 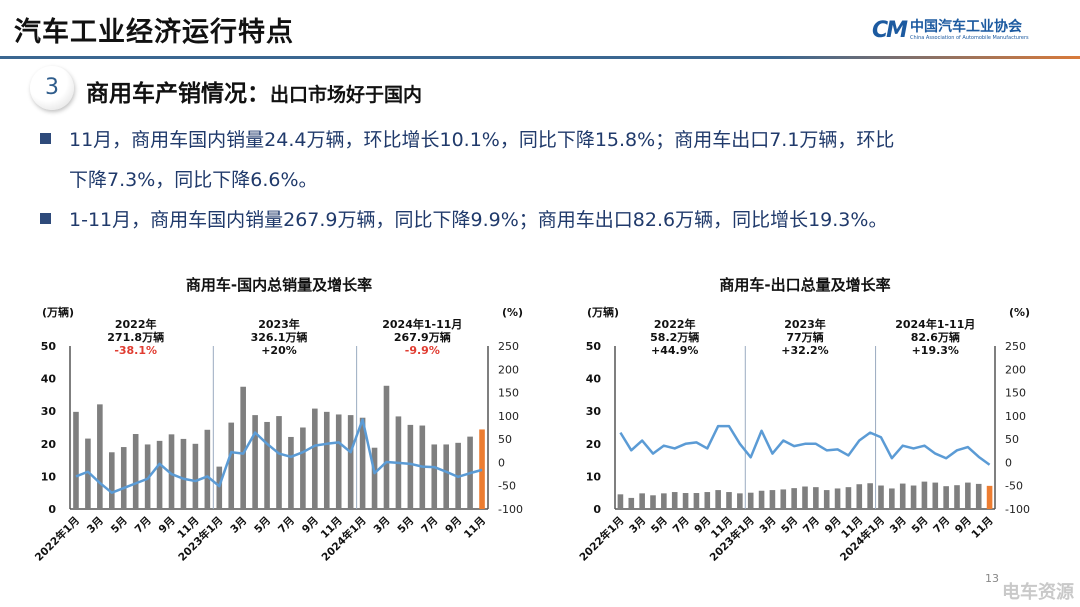 What do you see at coordinates (136, 324) in the screenshot?
I see `annotation-year: 2022年` at bounding box center [136, 324].